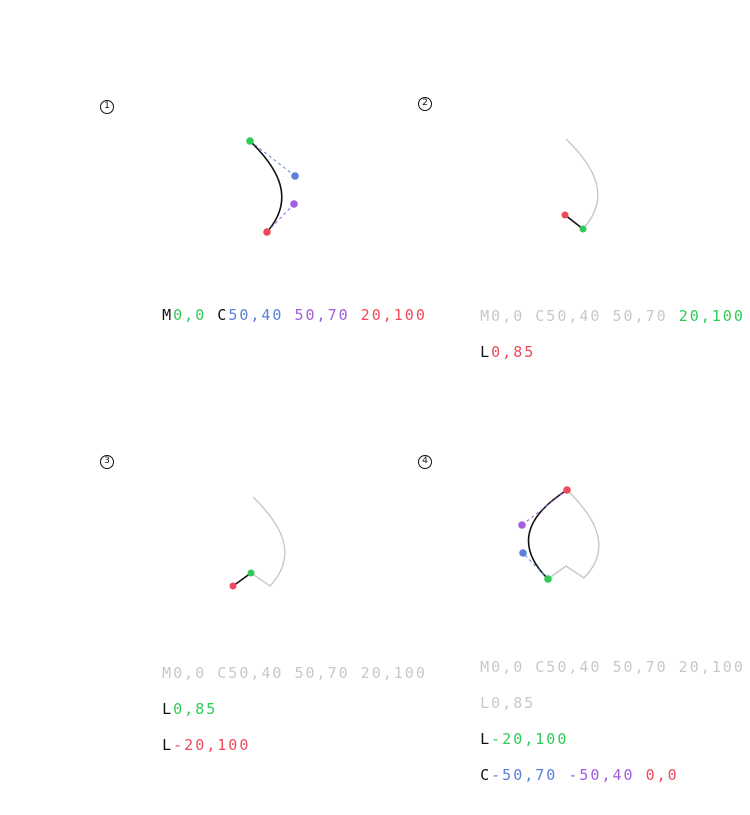 The image size is (750, 815). I want to click on previous-commands: L0,85, so click(508, 703).